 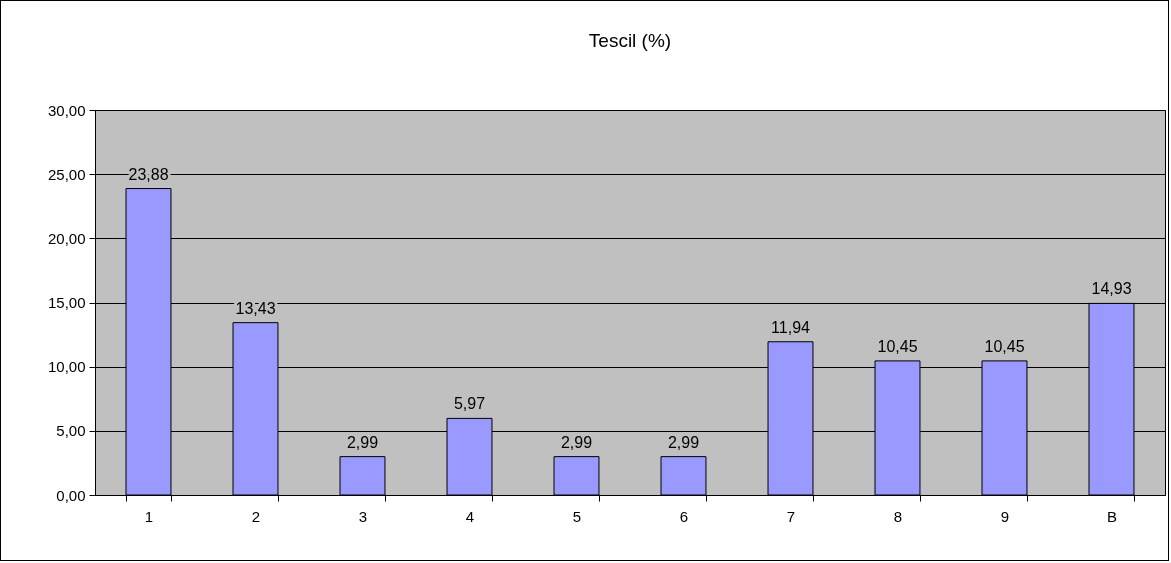 I want to click on x-tick-label: 9, so click(x=1005, y=516).